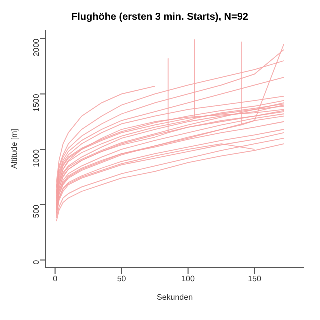  I want to click on y-axis-title: Altitude [m], so click(14, 149).